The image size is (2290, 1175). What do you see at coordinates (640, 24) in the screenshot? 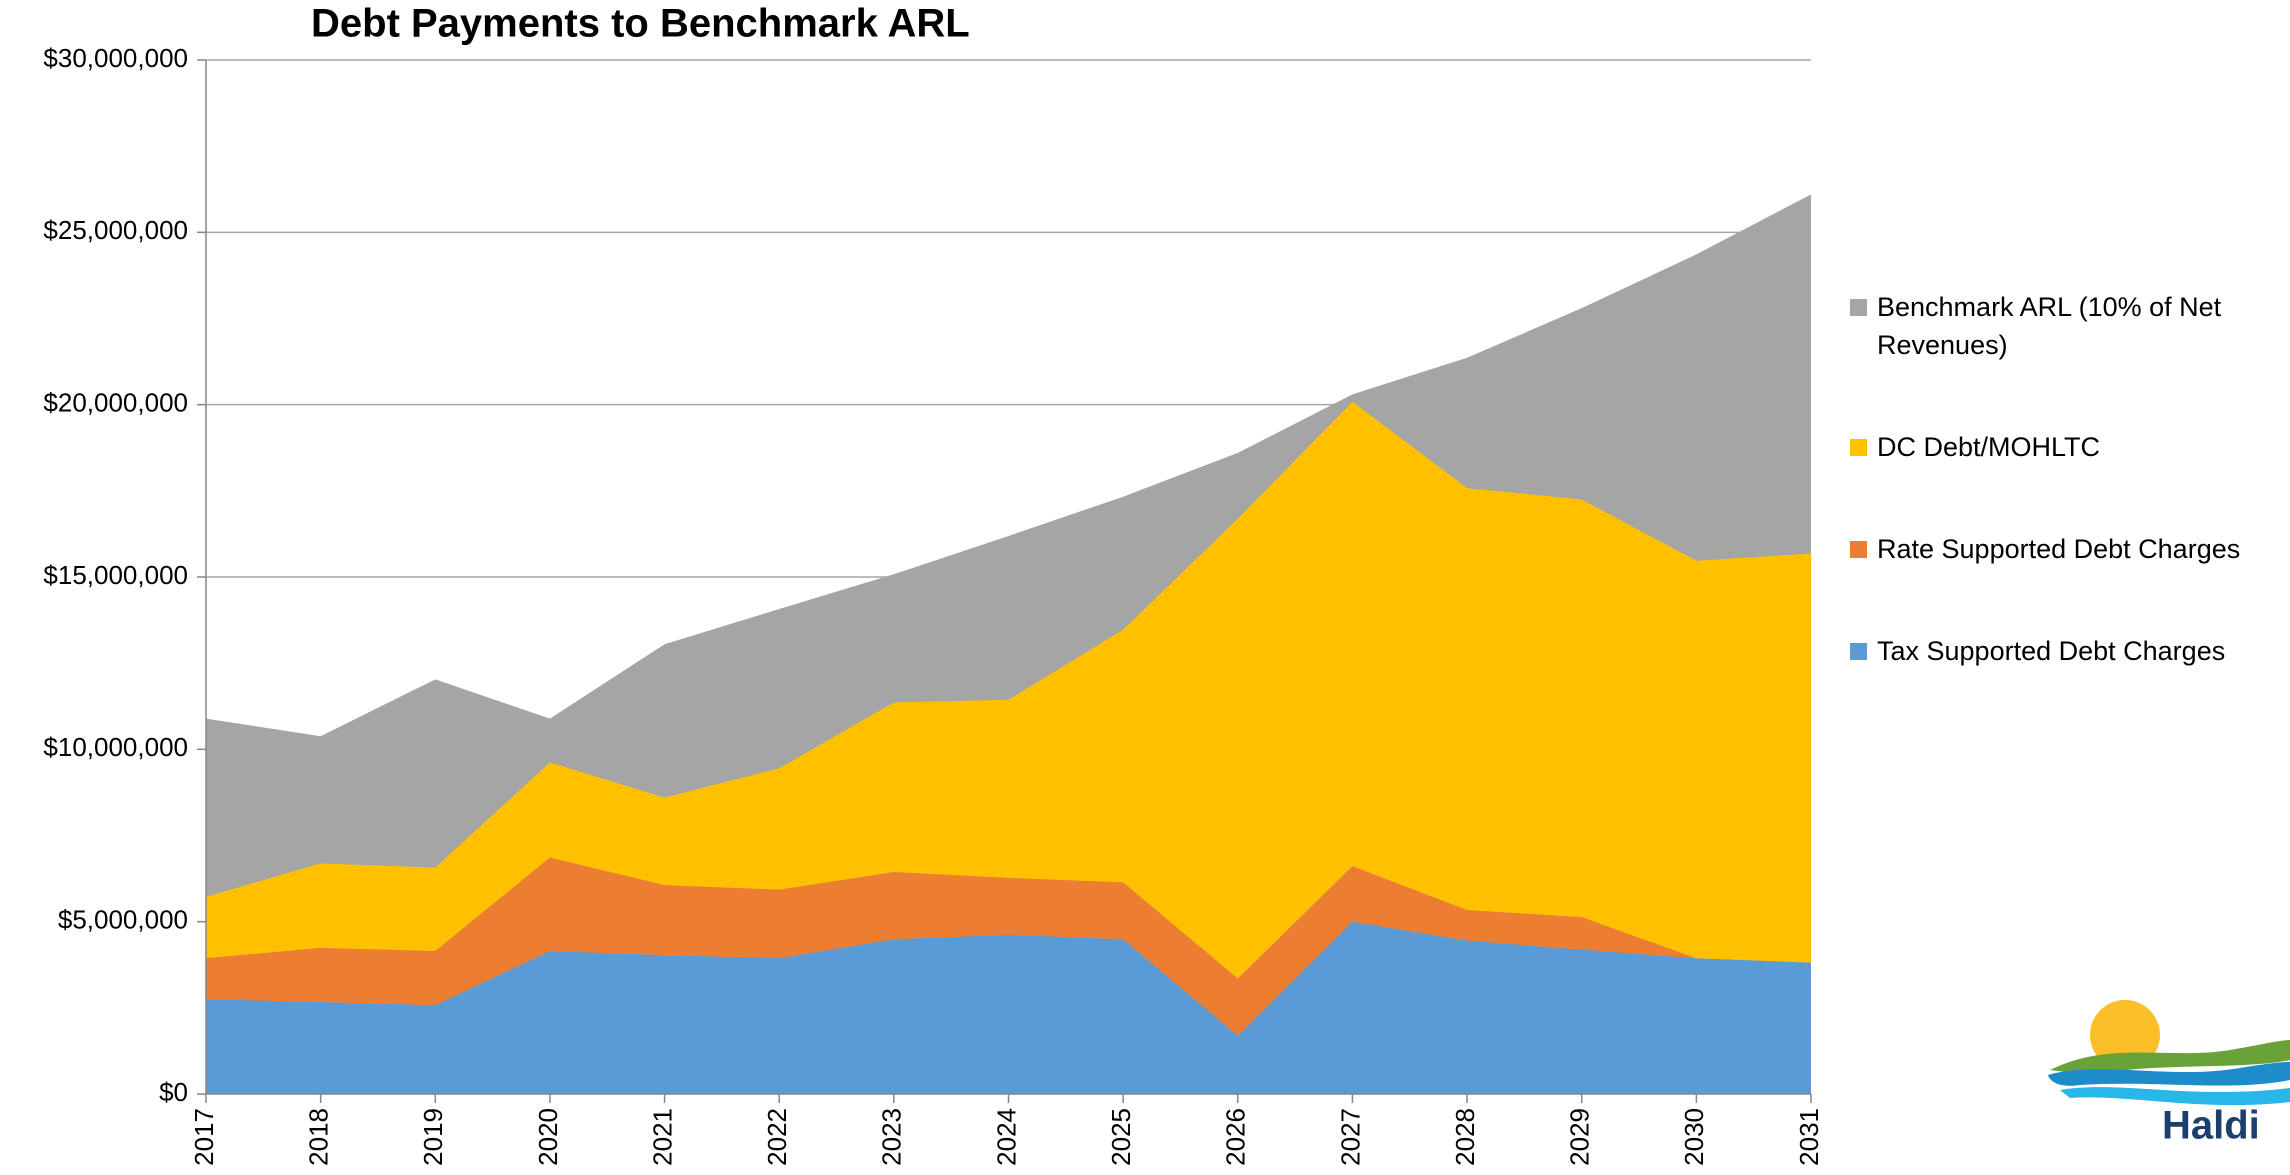
I see `chart-title: Debt Payments to Benchmark ARL` at bounding box center [640, 24].